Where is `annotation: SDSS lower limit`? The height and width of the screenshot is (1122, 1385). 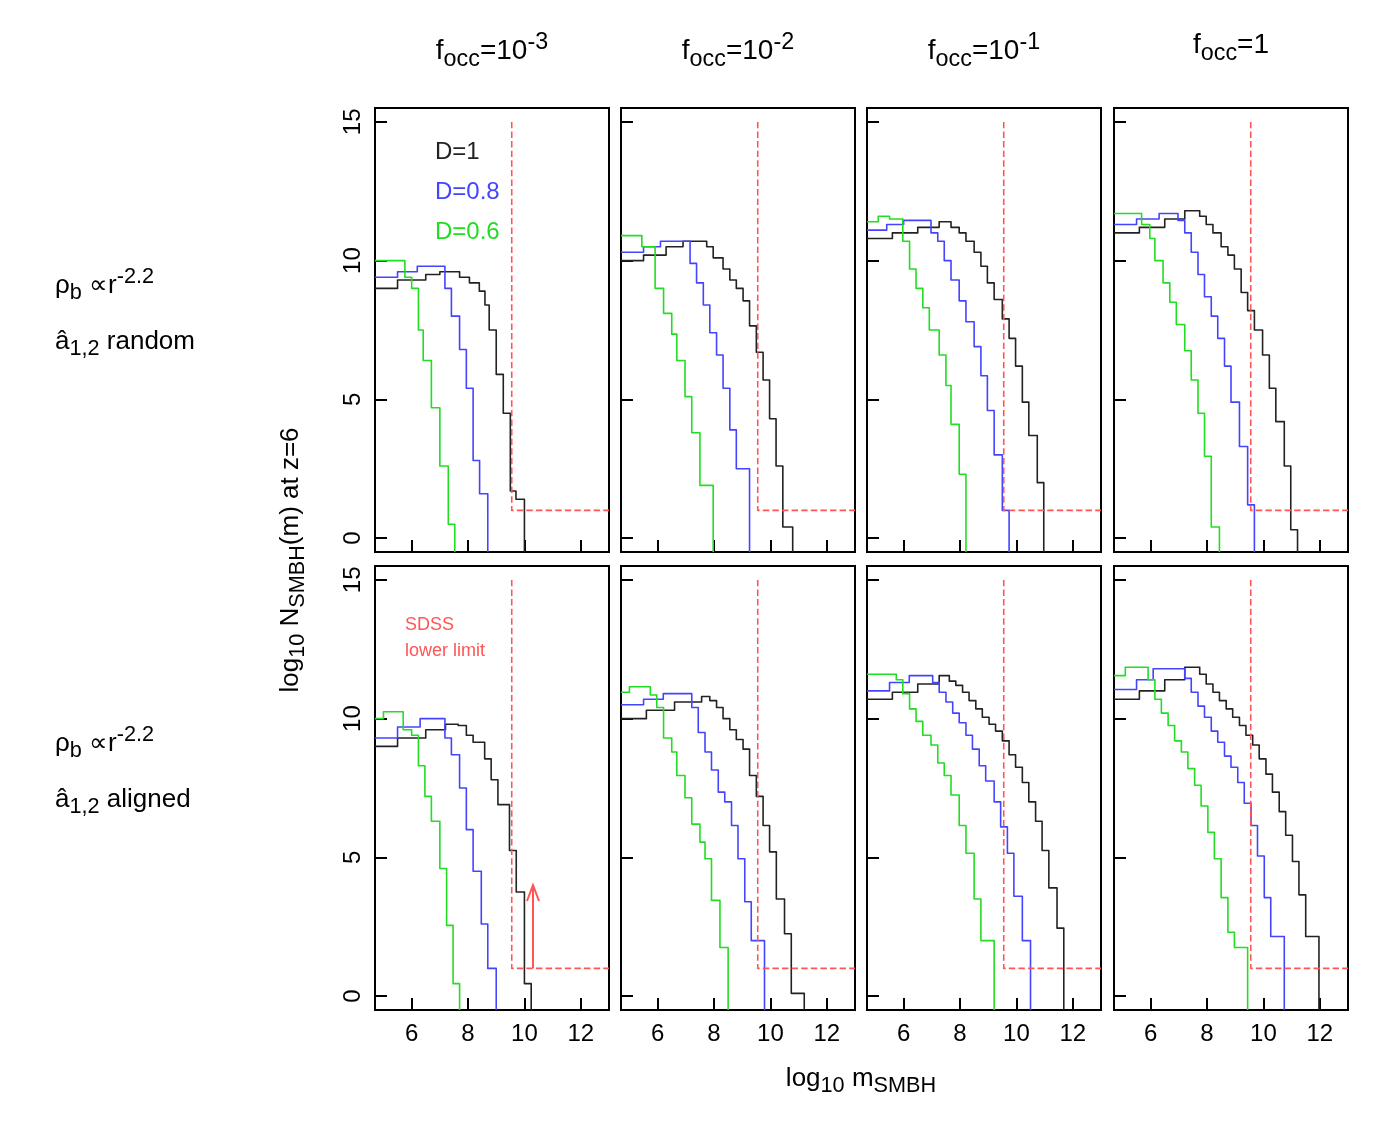 annotation: SDSS lower limit is located at coordinates (445, 637).